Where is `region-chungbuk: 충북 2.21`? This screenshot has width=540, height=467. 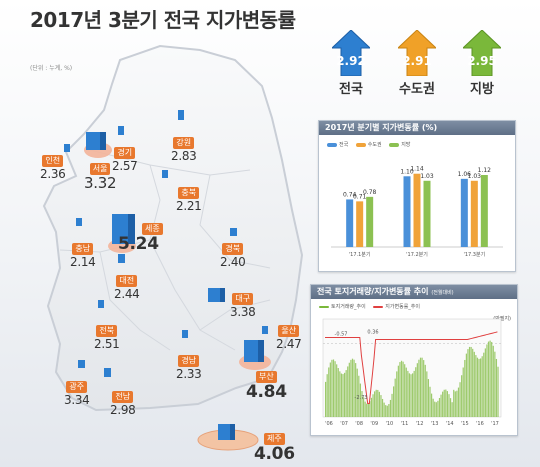
region-chungbuk: 충북 2.21 is located at coordinates (189, 196).